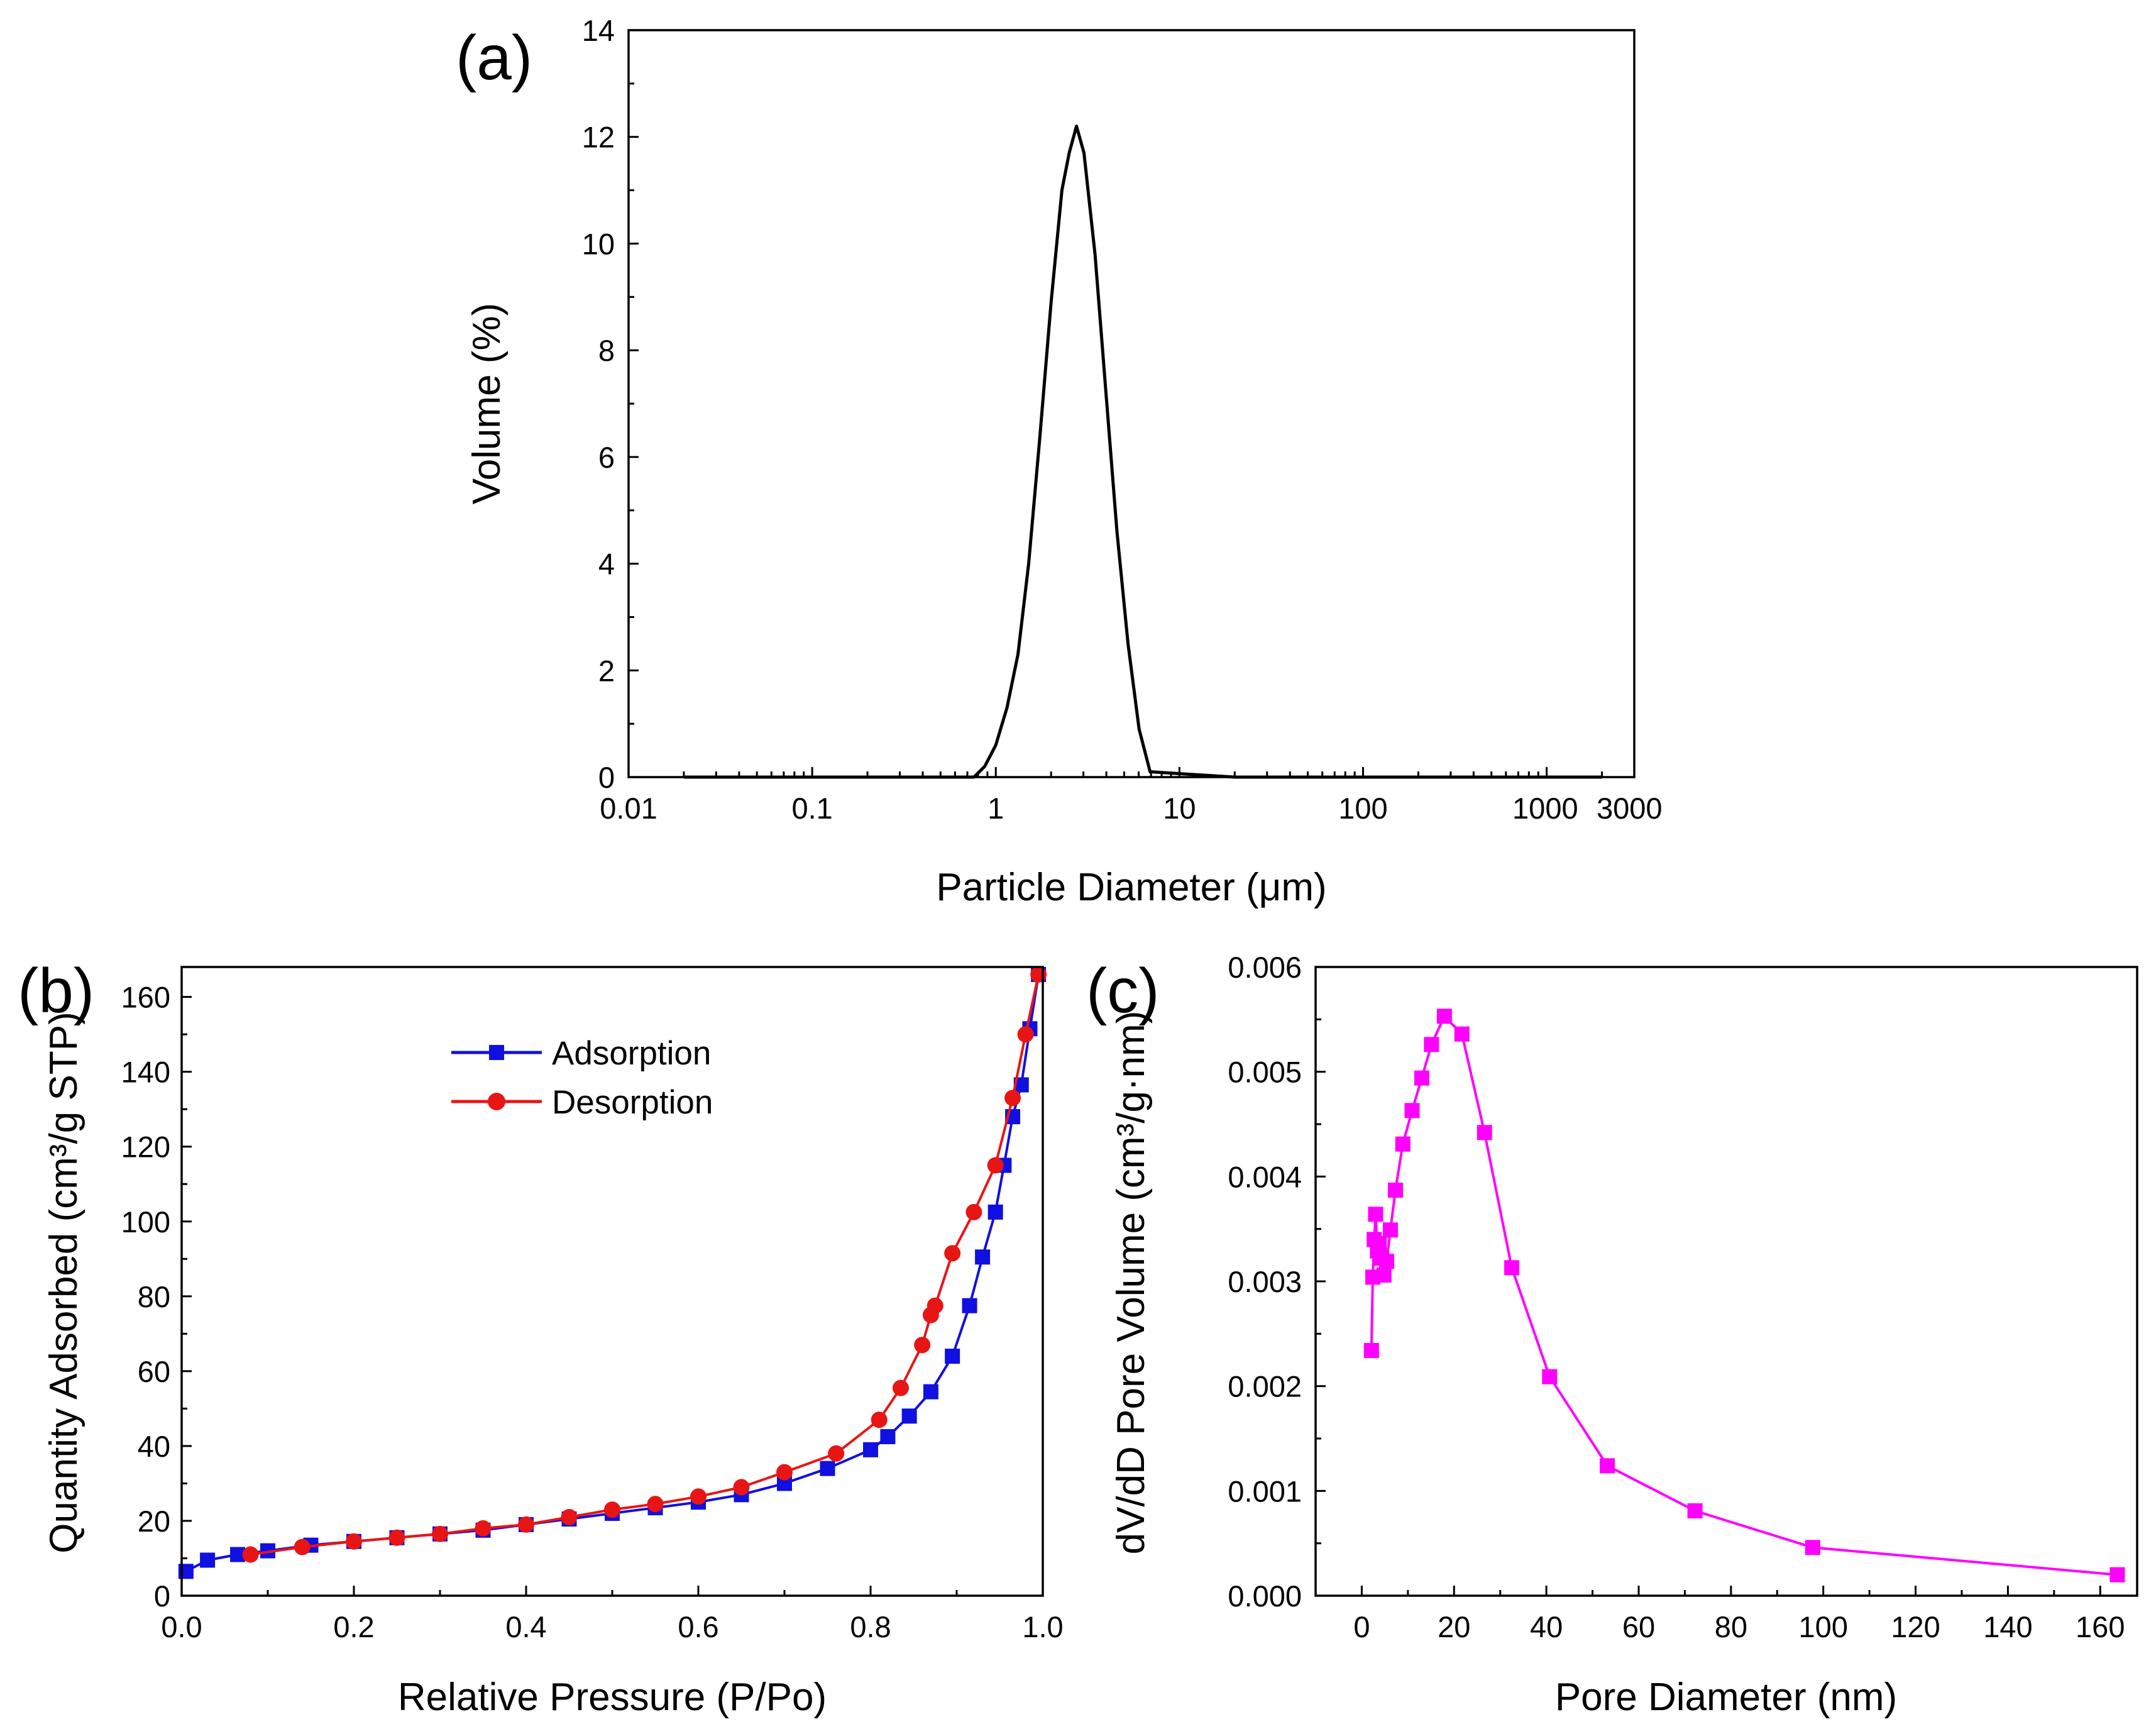 The image size is (2156, 1729). I want to click on panel-b-y-tick-label: 0, so click(162, 1596).